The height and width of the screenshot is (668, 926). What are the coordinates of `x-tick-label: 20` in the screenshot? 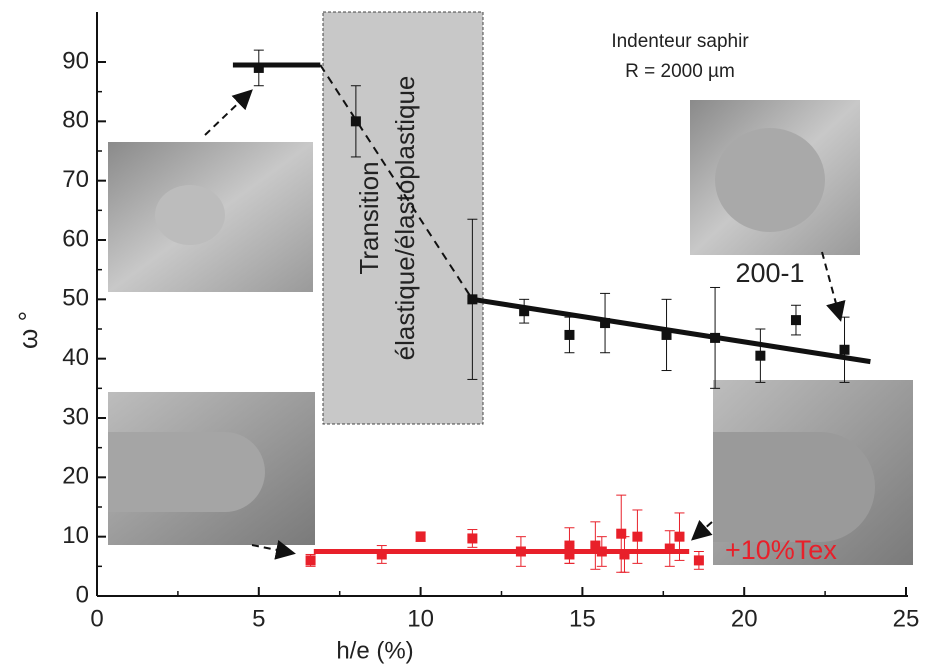 It's located at (744, 618).